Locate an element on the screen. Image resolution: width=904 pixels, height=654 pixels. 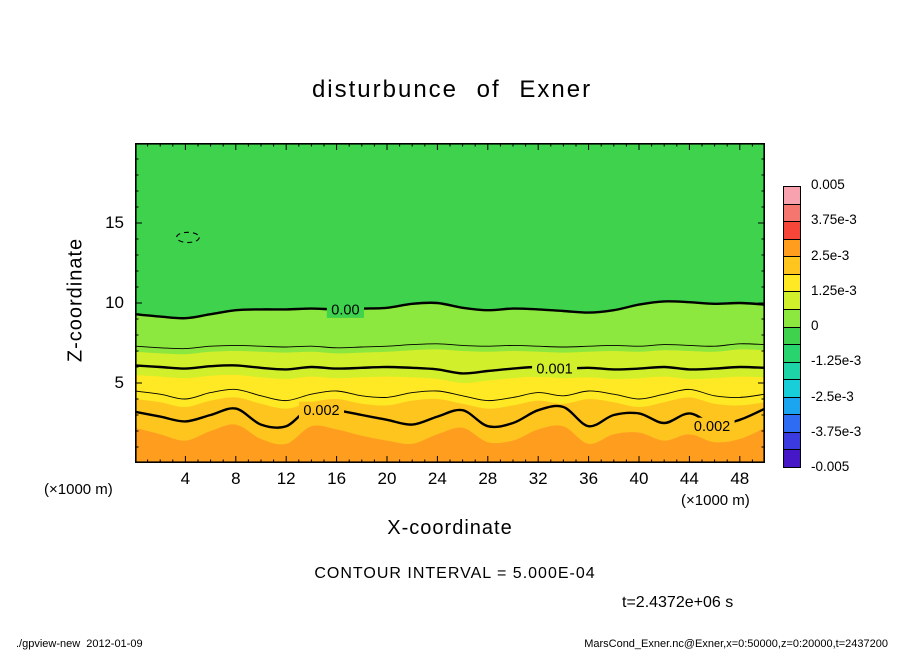
x-tick-label: 48 is located at coordinates (740, 478).